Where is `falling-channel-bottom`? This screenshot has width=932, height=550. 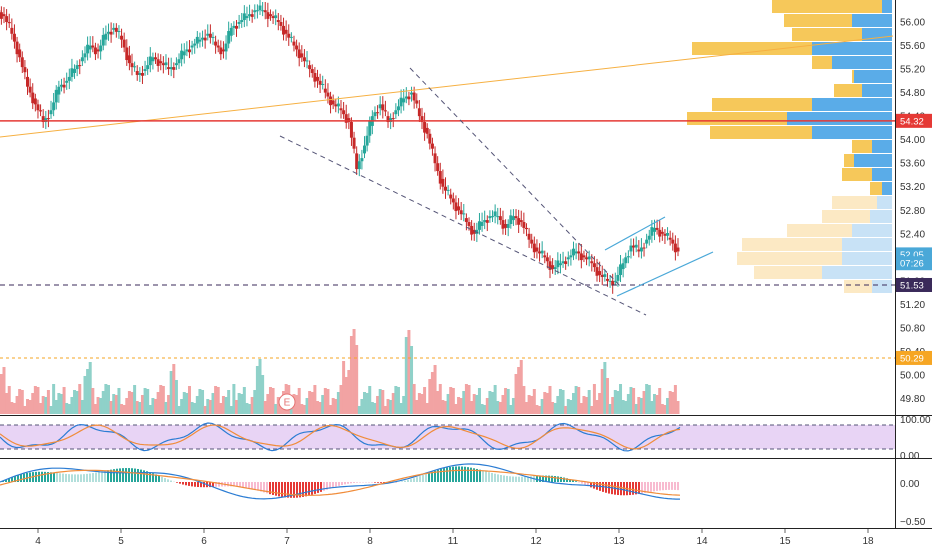 falling-channel-bottom is located at coordinates (463, 225).